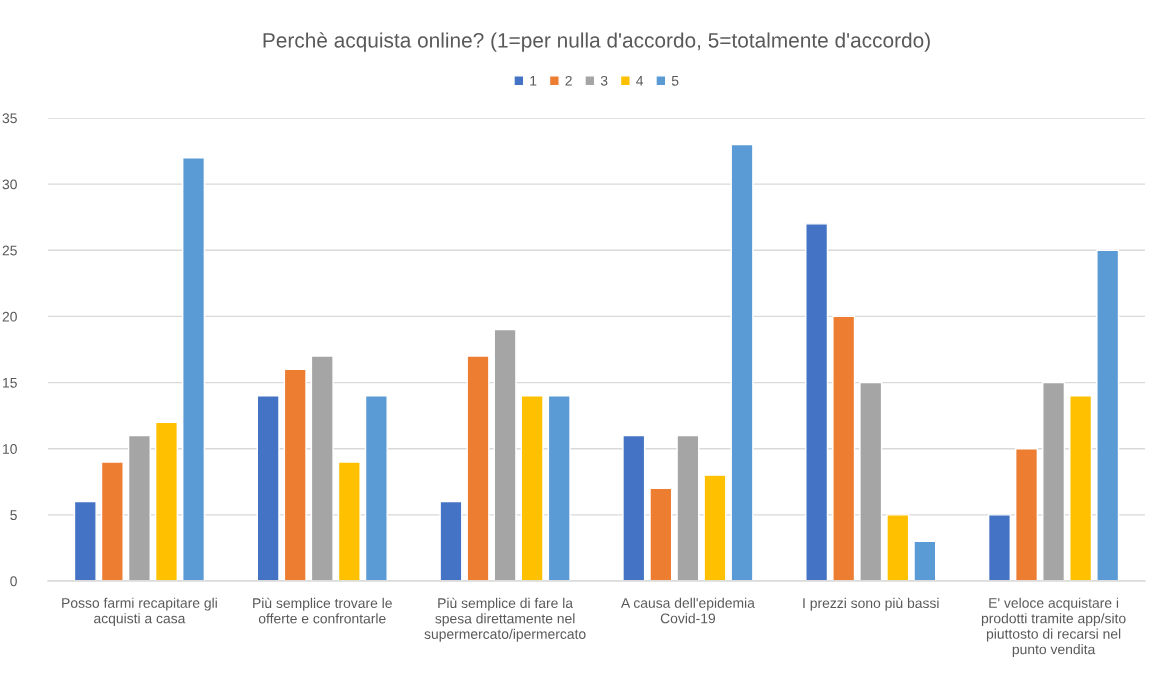 This screenshot has height=677, width=1164. Describe the element at coordinates (9, 184) in the screenshot. I see `y-tick-label: 30` at that location.